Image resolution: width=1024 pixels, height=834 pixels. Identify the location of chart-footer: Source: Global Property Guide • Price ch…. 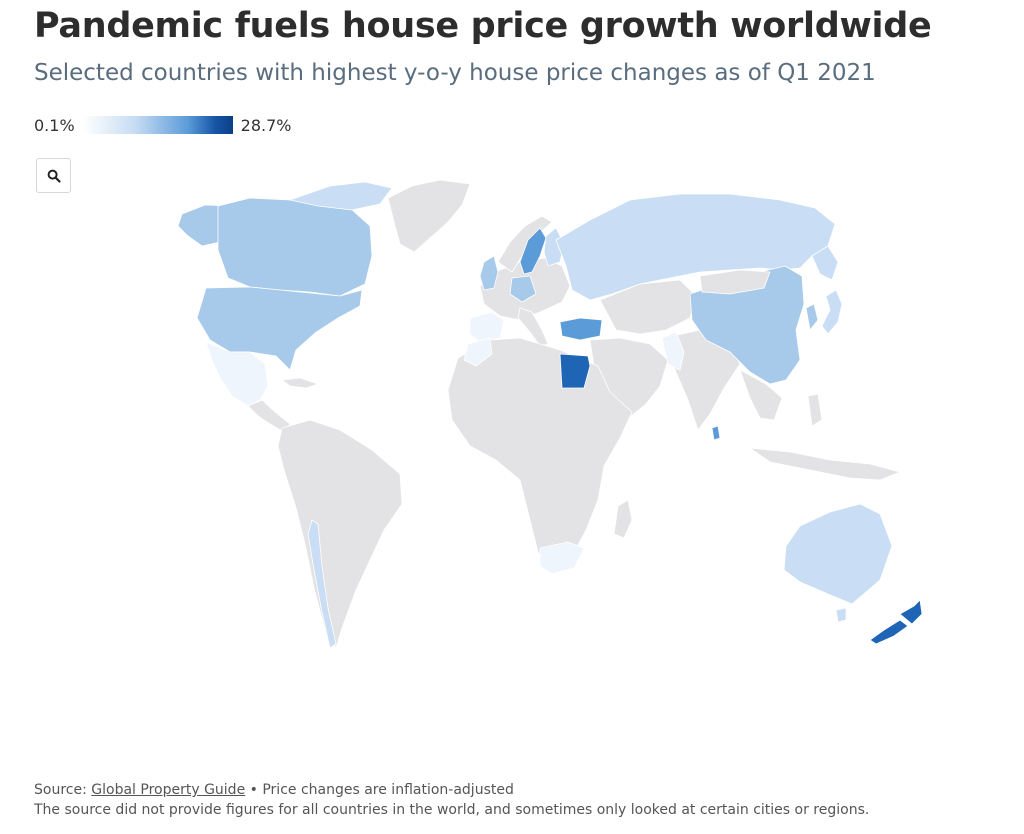
(451, 800).